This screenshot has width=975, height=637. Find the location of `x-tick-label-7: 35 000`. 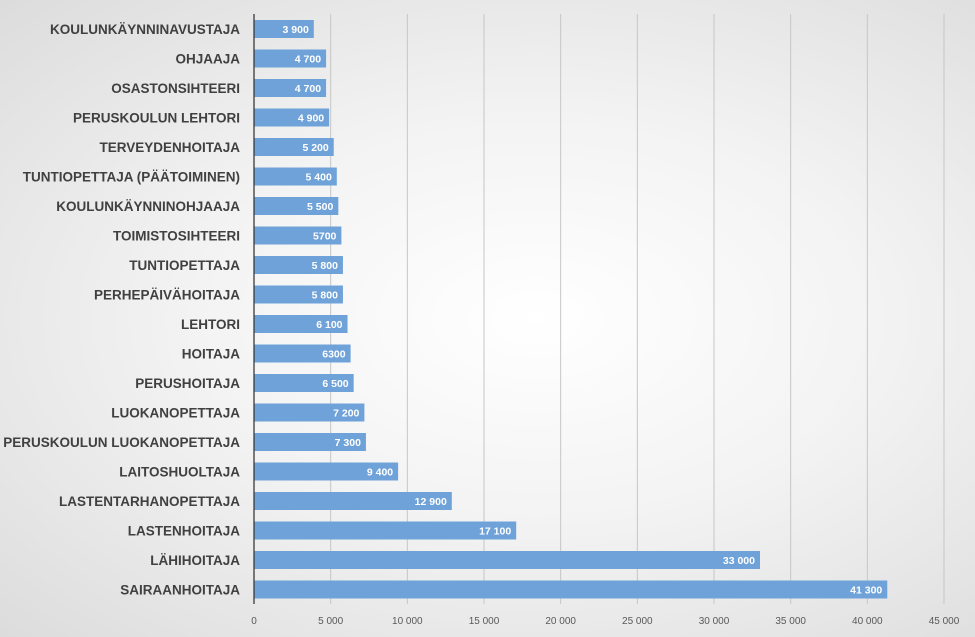

x-tick-label-7: 35 000 is located at coordinates (790, 621).